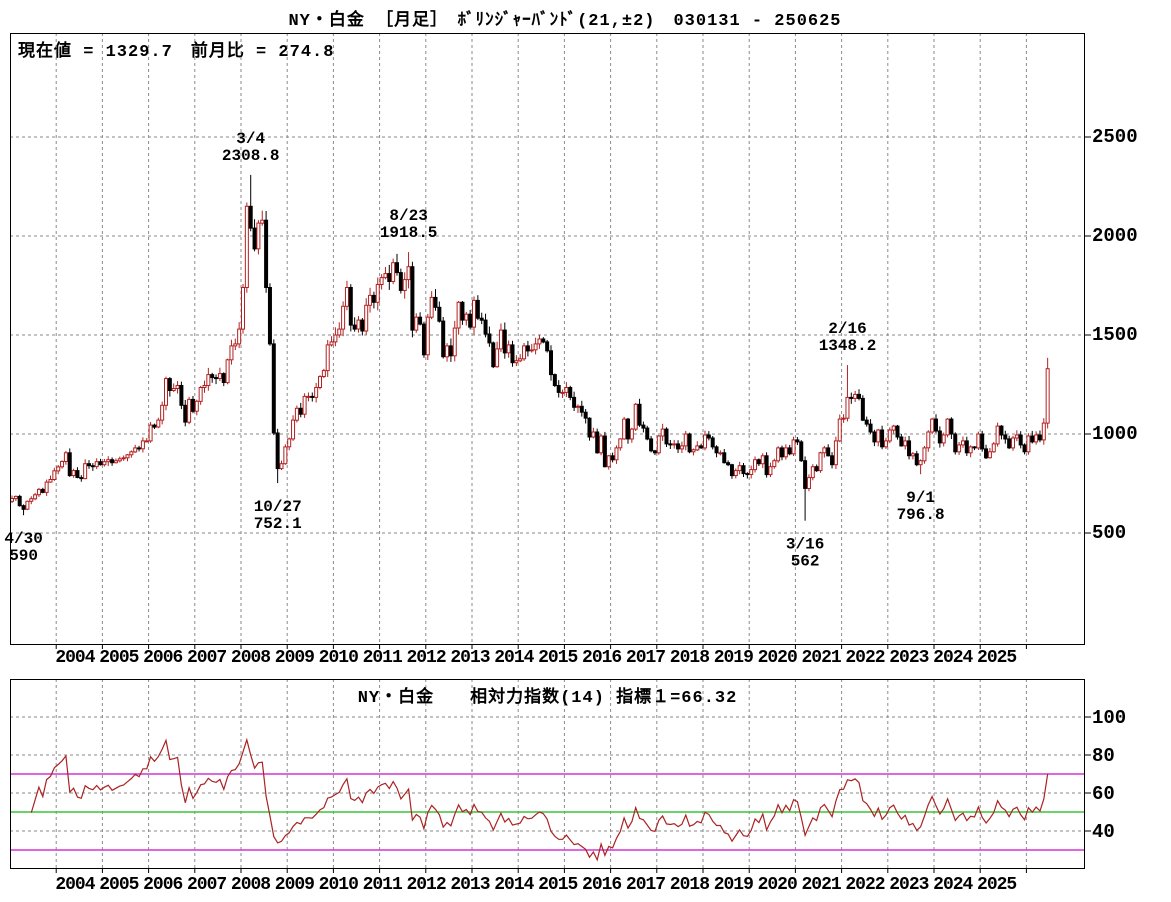 Image resolution: width=1171 pixels, height=902 pixels. Describe the element at coordinates (1103, 794) in the screenshot. I see `y-axis-tick-label: 60` at that location.